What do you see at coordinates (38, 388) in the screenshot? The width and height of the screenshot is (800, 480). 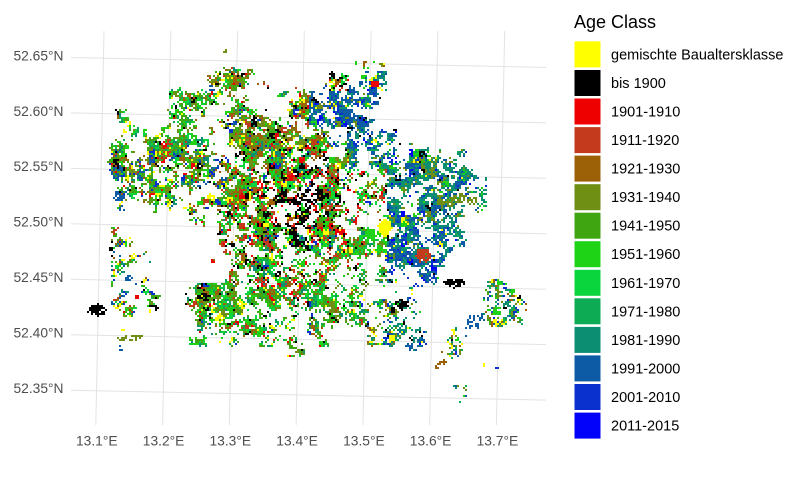 I see `svg-text: 52.35°N` at bounding box center [38, 388].